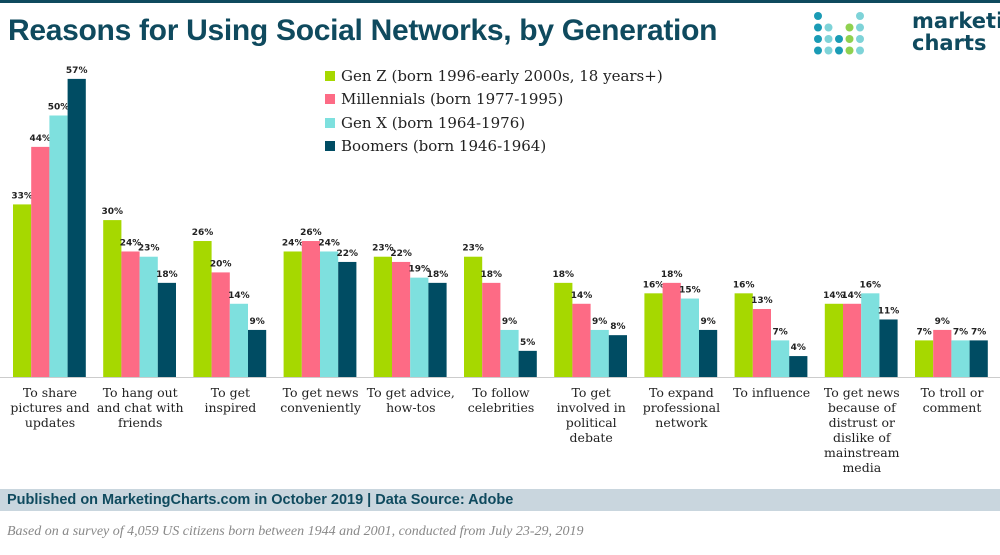 The height and width of the screenshot is (555, 1000). Describe the element at coordinates (77, 71) in the screenshot. I see `data-label: 57%` at that location.